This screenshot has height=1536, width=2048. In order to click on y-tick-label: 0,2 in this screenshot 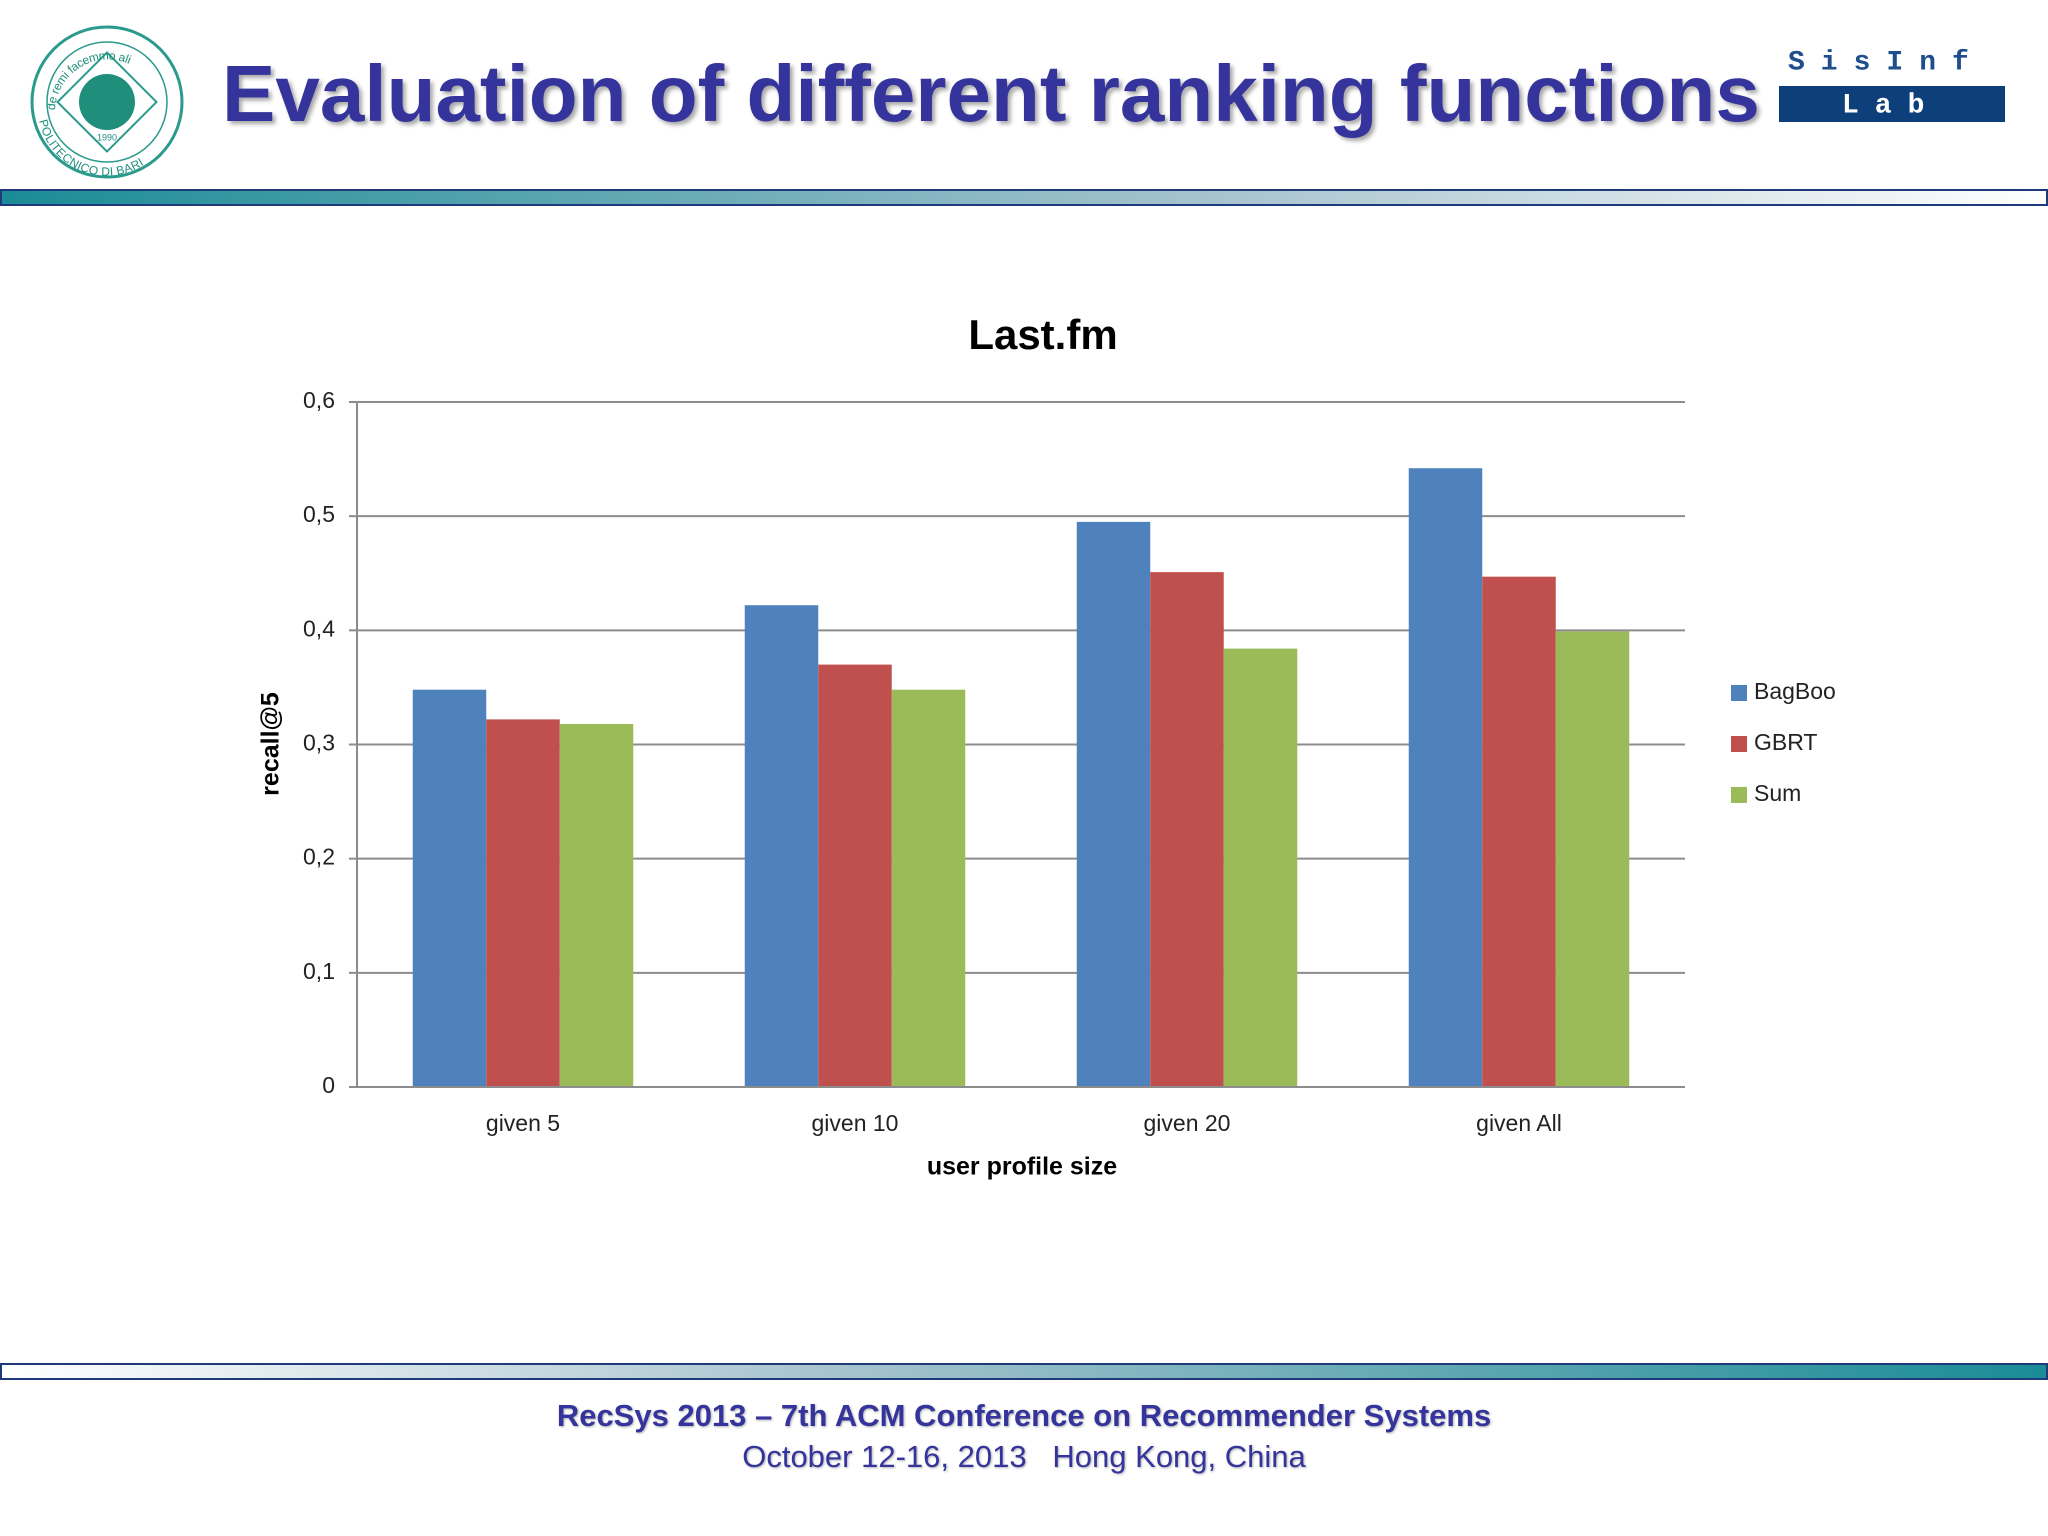, I will do `click(319, 857)`.